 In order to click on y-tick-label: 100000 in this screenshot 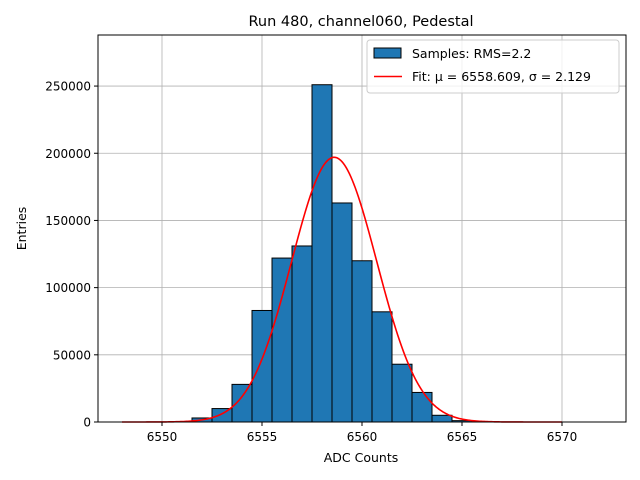, I will do `click(68, 288)`.